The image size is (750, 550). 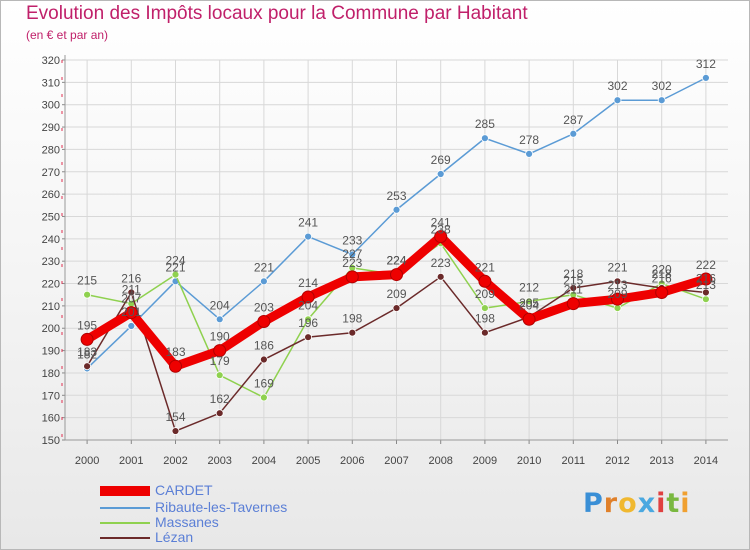 What do you see at coordinates (617, 86) in the screenshot?
I see `data-label-ribaute-les-tavernes: 302` at bounding box center [617, 86].